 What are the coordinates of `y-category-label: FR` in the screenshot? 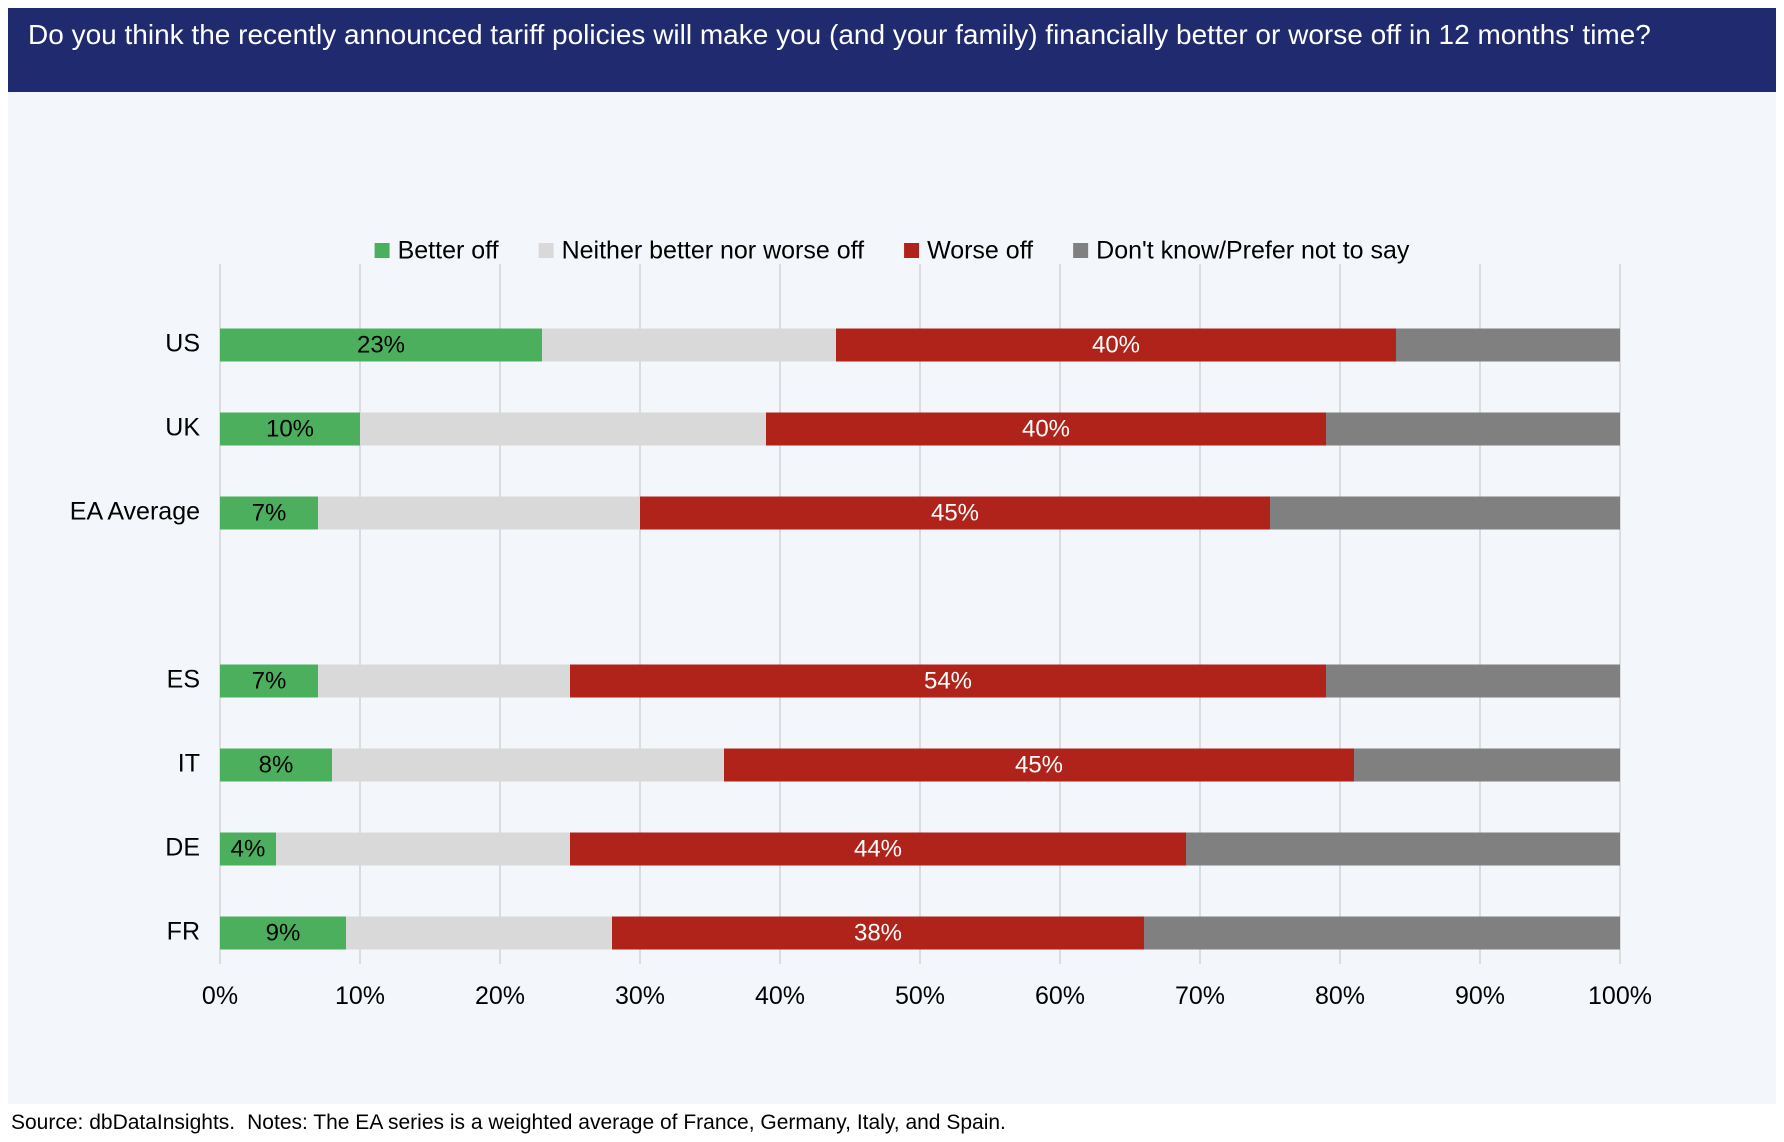 It's located at (183, 932).